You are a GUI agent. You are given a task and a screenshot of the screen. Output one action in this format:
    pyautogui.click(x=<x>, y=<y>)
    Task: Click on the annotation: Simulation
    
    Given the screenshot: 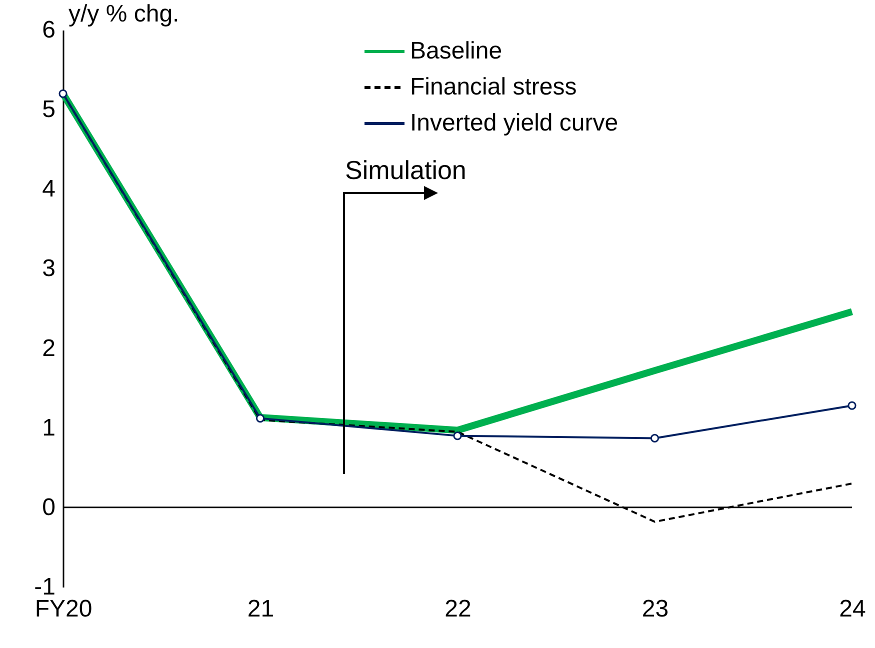 What is the action you would take?
    pyautogui.click(x=405, y=170)
    